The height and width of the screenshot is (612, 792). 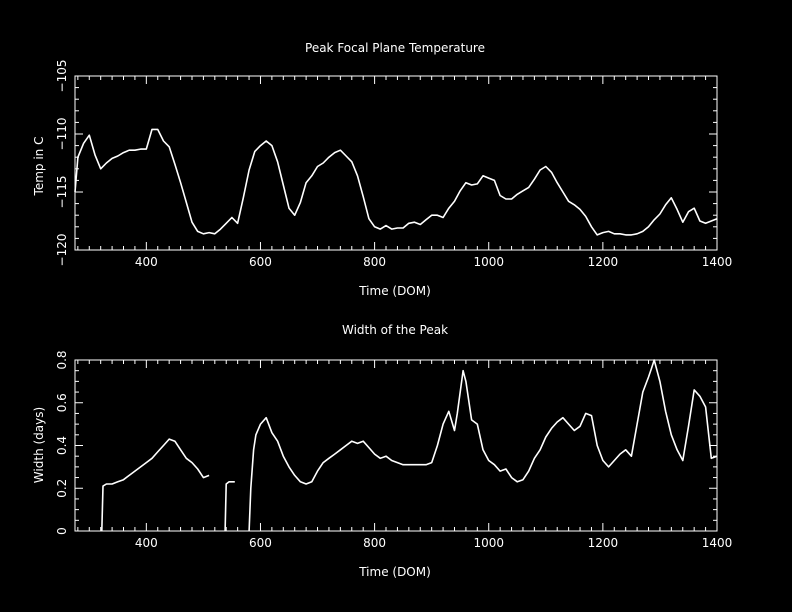 What do you see at coordinates (62, 488) in the screenshot?
I see `y-tick-label: 0.2` at bounding box center [62, 488].